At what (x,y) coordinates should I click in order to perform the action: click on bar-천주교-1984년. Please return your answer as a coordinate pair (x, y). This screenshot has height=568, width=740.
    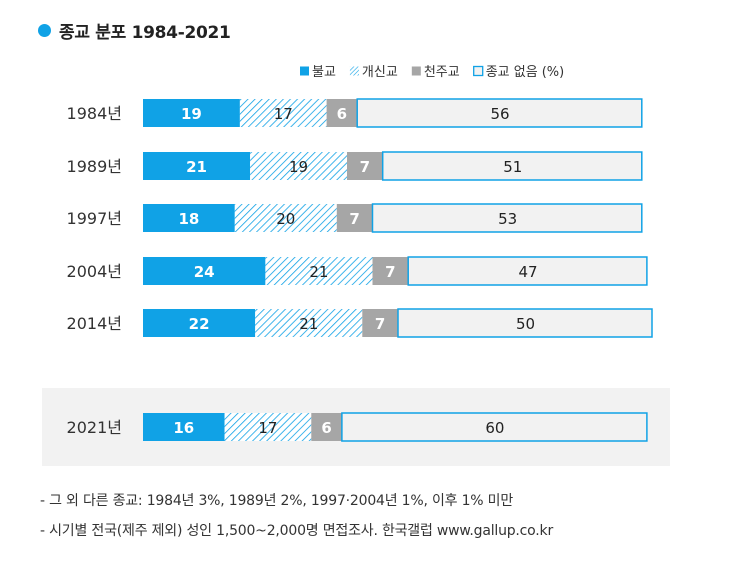
    Looking at the image, I should click on (342, 113).